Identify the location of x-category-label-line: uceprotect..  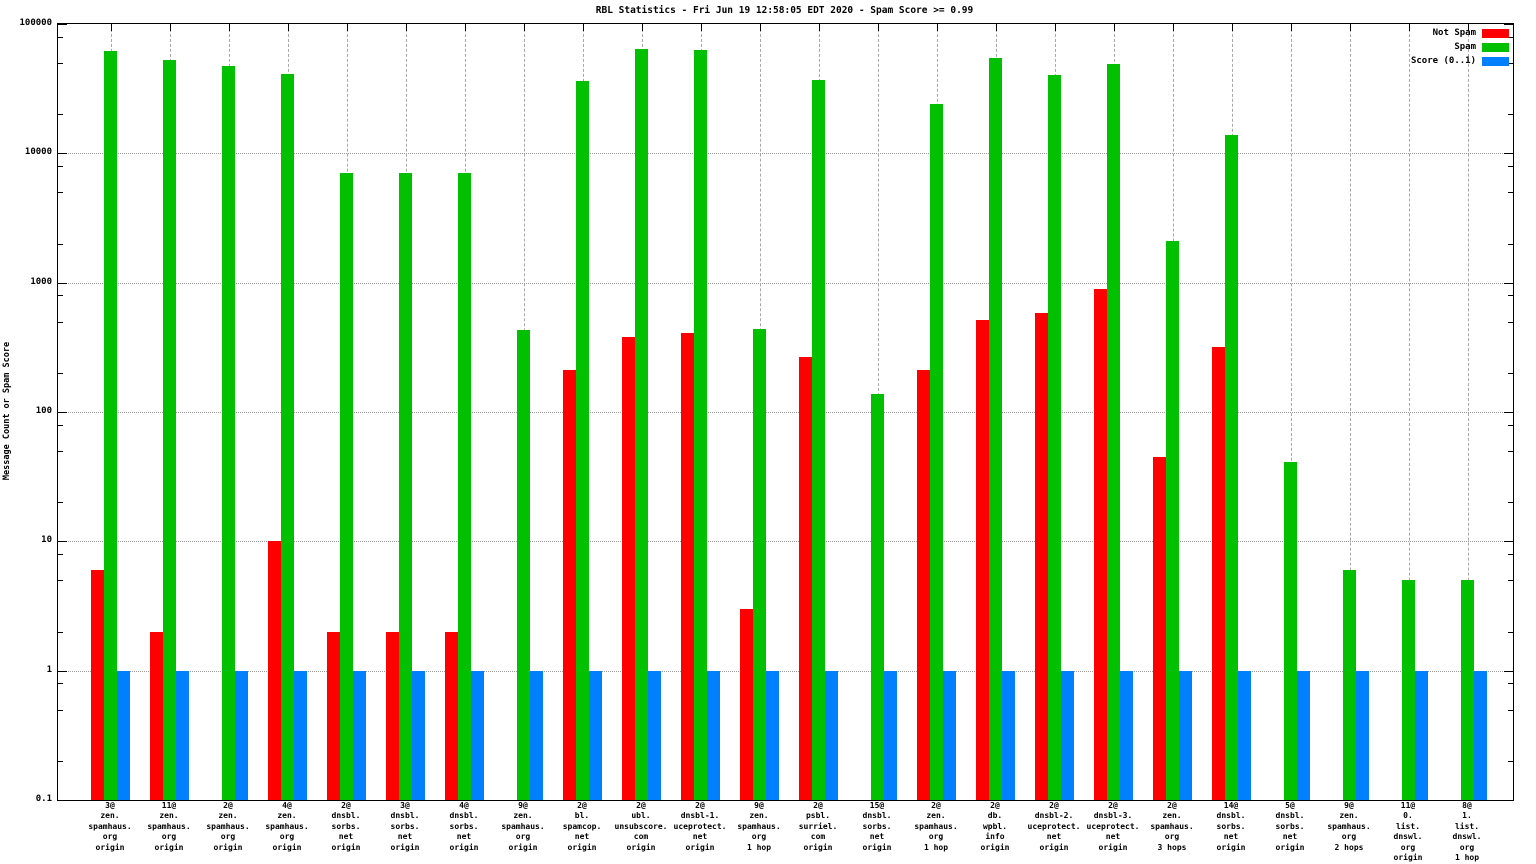
(1113, 826).